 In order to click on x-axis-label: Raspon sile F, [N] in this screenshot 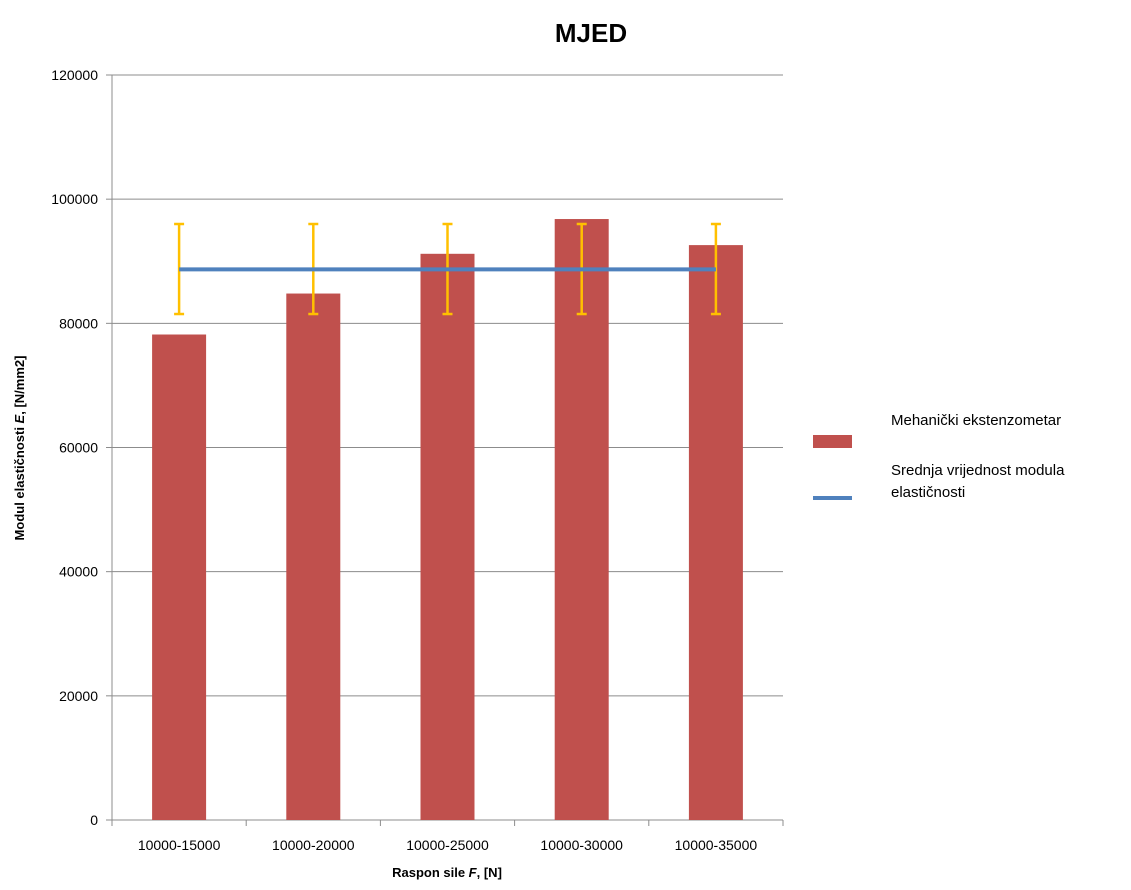, I will do `click(447, 872)`.